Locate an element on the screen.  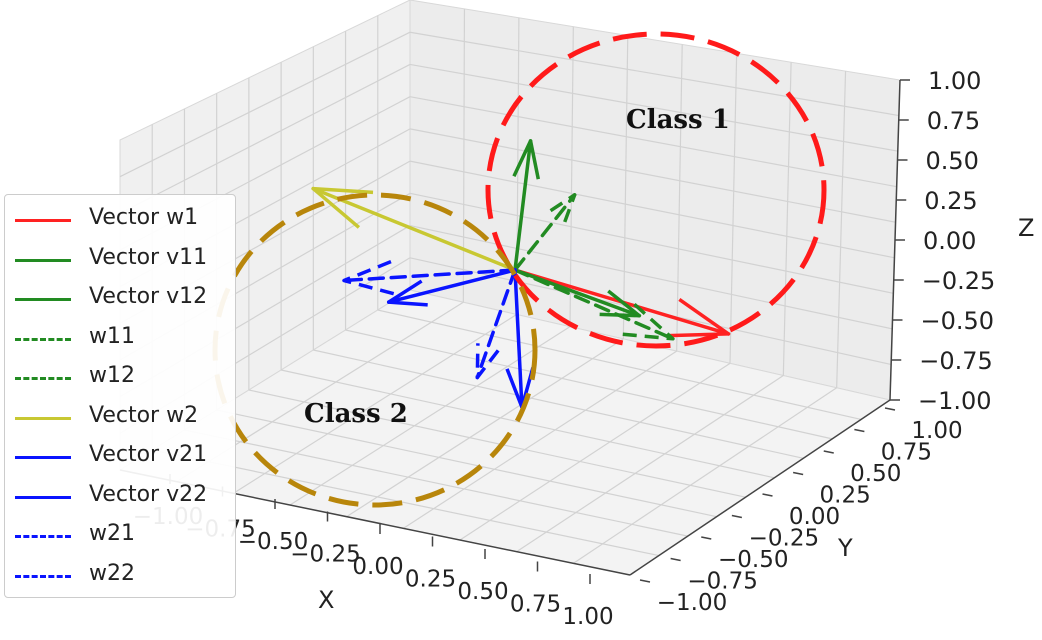
legend-item: Vector w2 is located at coordinates (121, 418).